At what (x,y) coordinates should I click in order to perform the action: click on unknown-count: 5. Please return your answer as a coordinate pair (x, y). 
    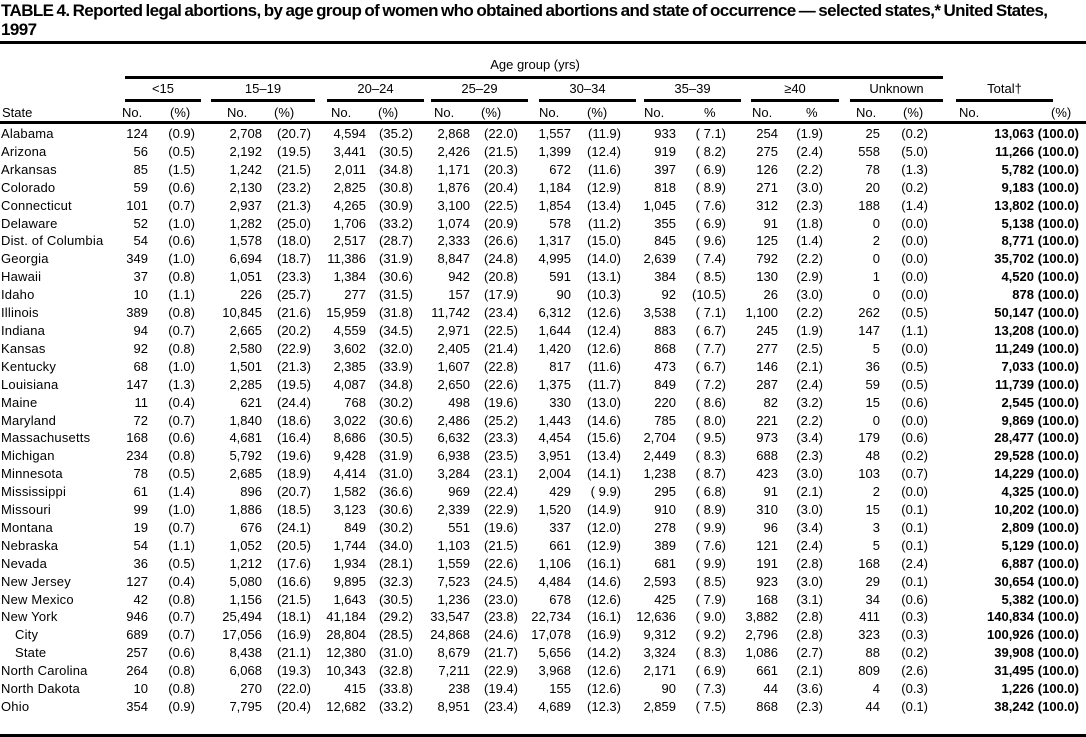
    Looking at the image, I should click on (876, 545).